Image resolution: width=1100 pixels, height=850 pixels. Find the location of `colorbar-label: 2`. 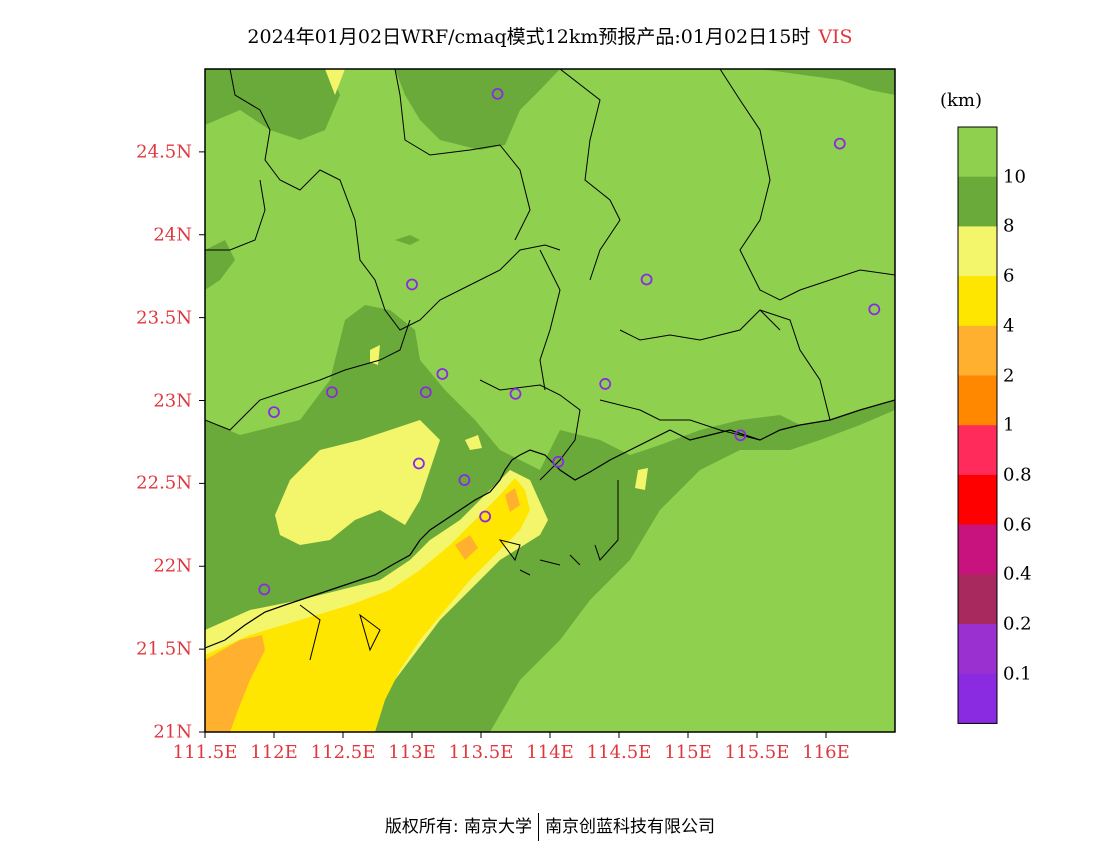

colorbar-label: 2 is located at coordinates (1009, 375).